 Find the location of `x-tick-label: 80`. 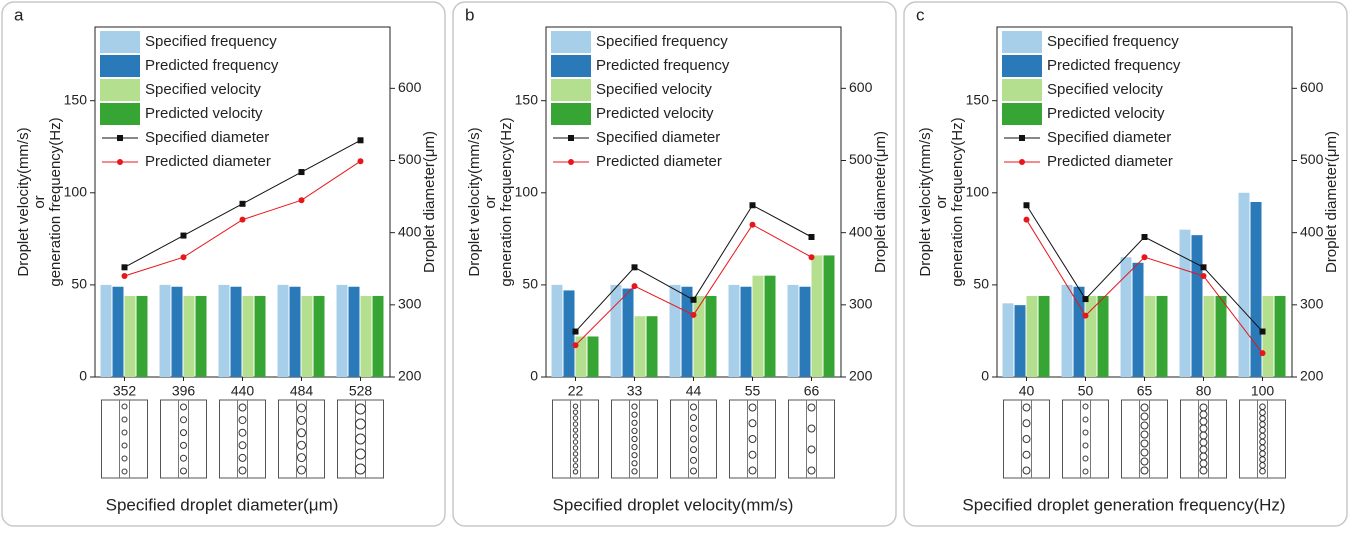

x-tick-label: 80 is located at coordinates (1204, 391).